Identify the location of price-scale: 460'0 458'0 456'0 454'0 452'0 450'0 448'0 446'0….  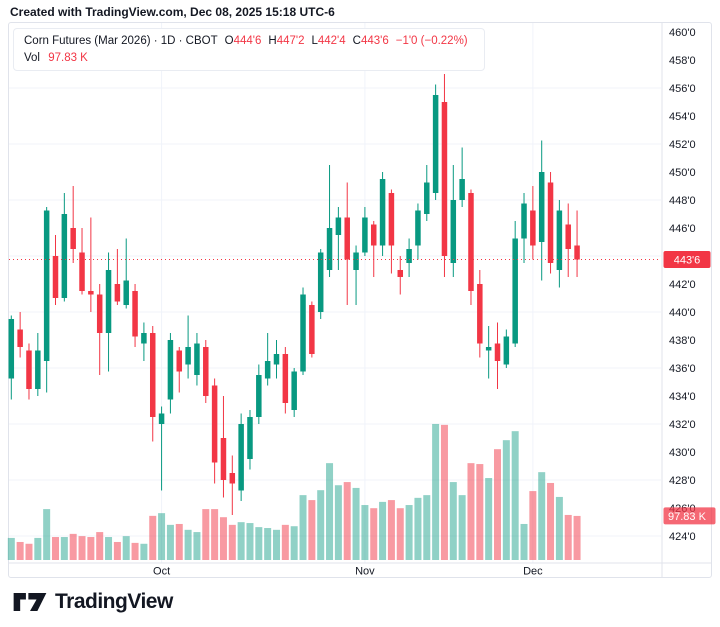
(682, 285).